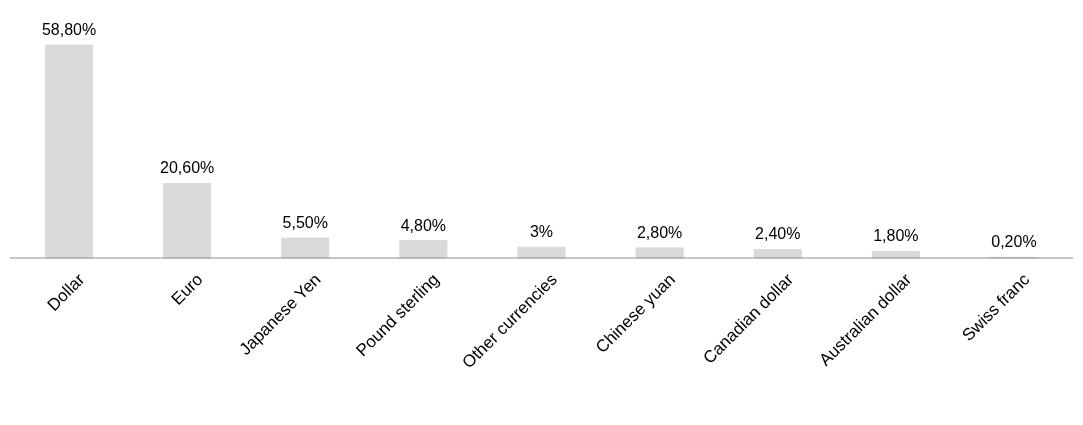 The height and width of the screenshot is (425, 1083). I want to click on data-label: 3%, so click(541, 232).